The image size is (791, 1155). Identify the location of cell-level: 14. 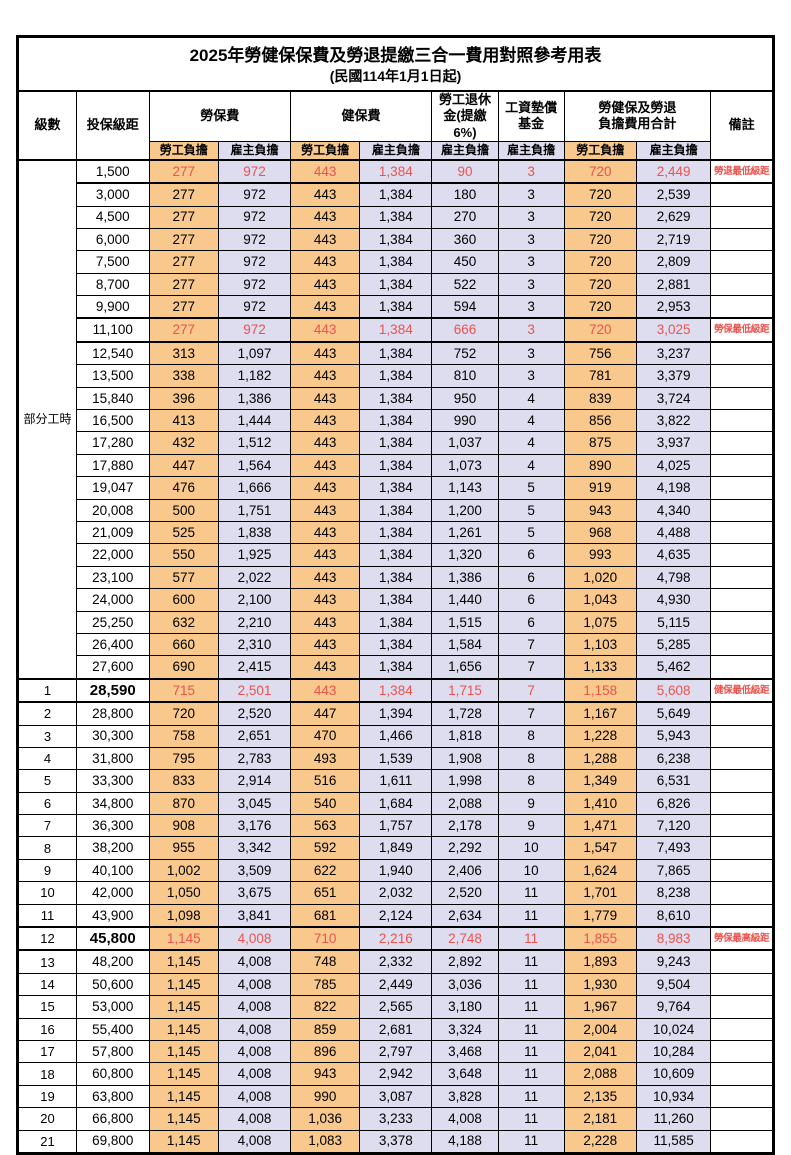
(47, 984).